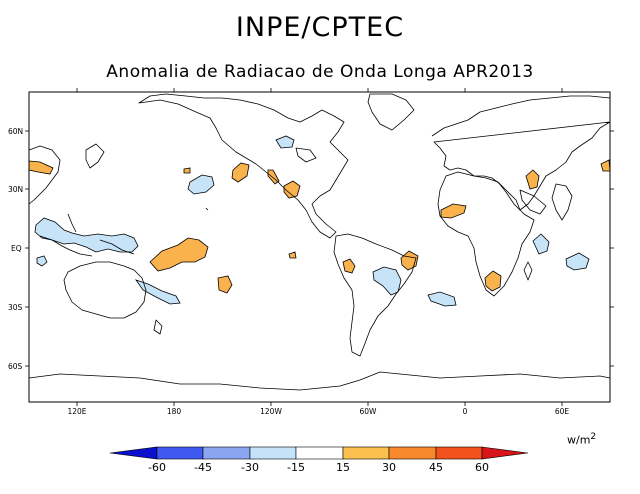 This screenshot has width=640, height=494. What do you see at coordinates (203, 467) in the screenshot?
I see `colorbar-label: -45` at bounding box center [203, 467].